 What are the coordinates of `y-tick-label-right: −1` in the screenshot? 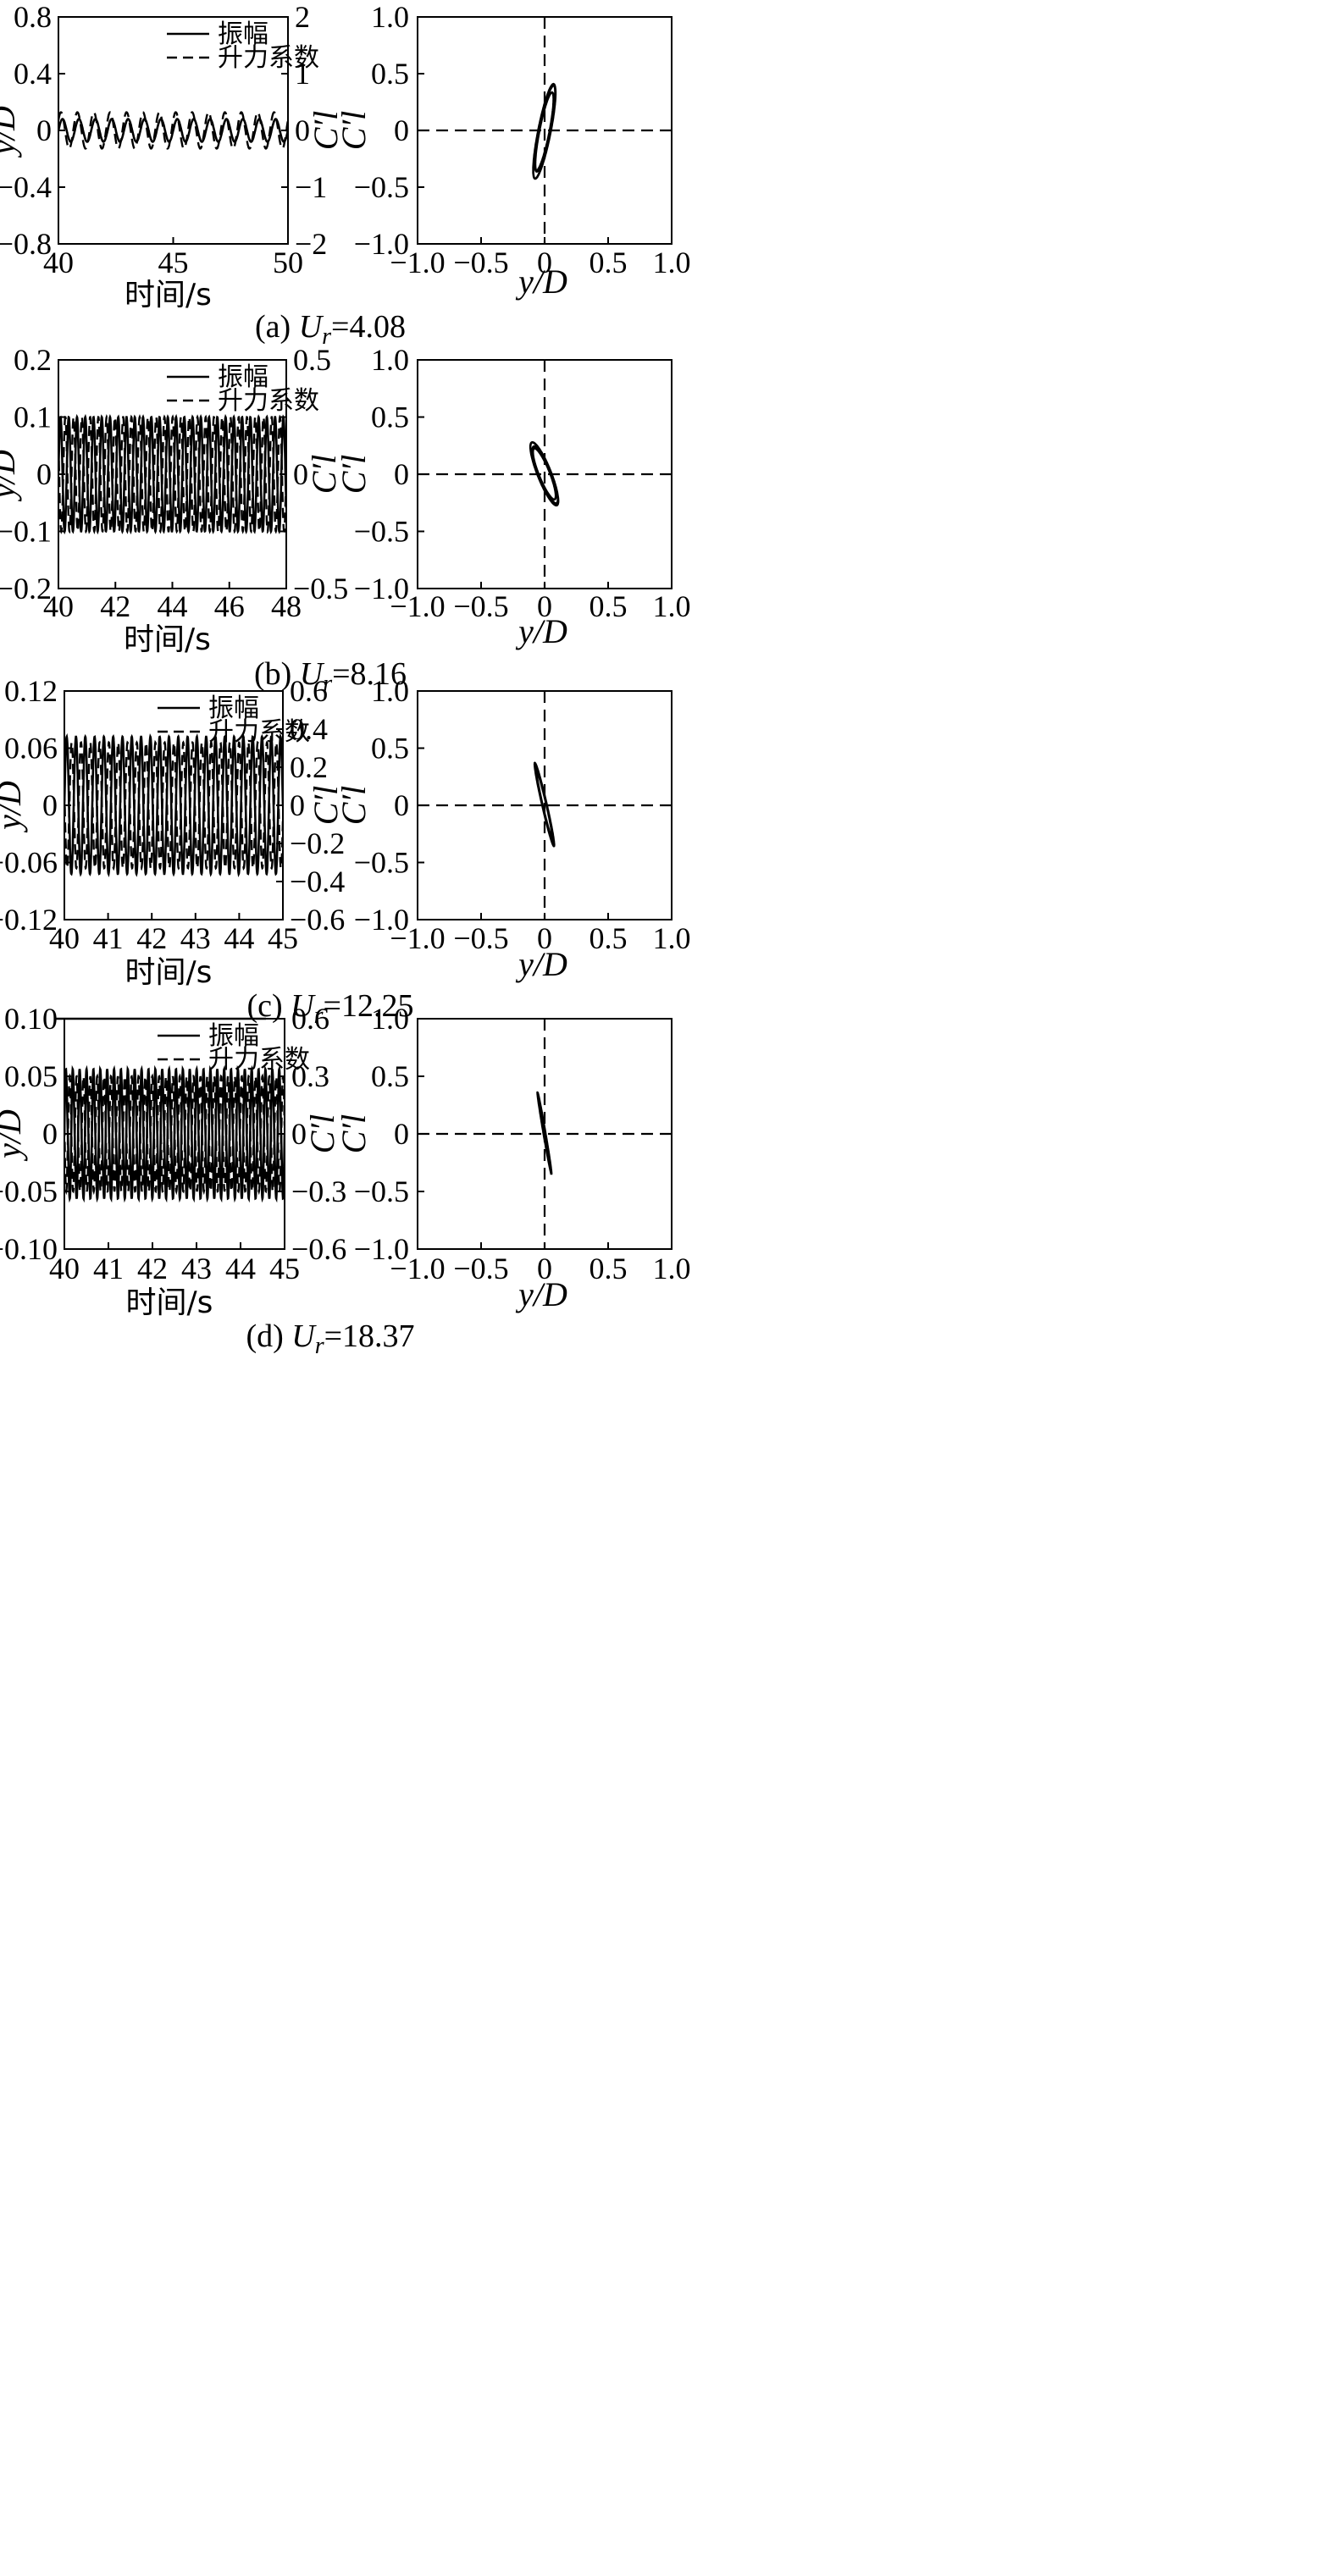 It's located at (311, 187).